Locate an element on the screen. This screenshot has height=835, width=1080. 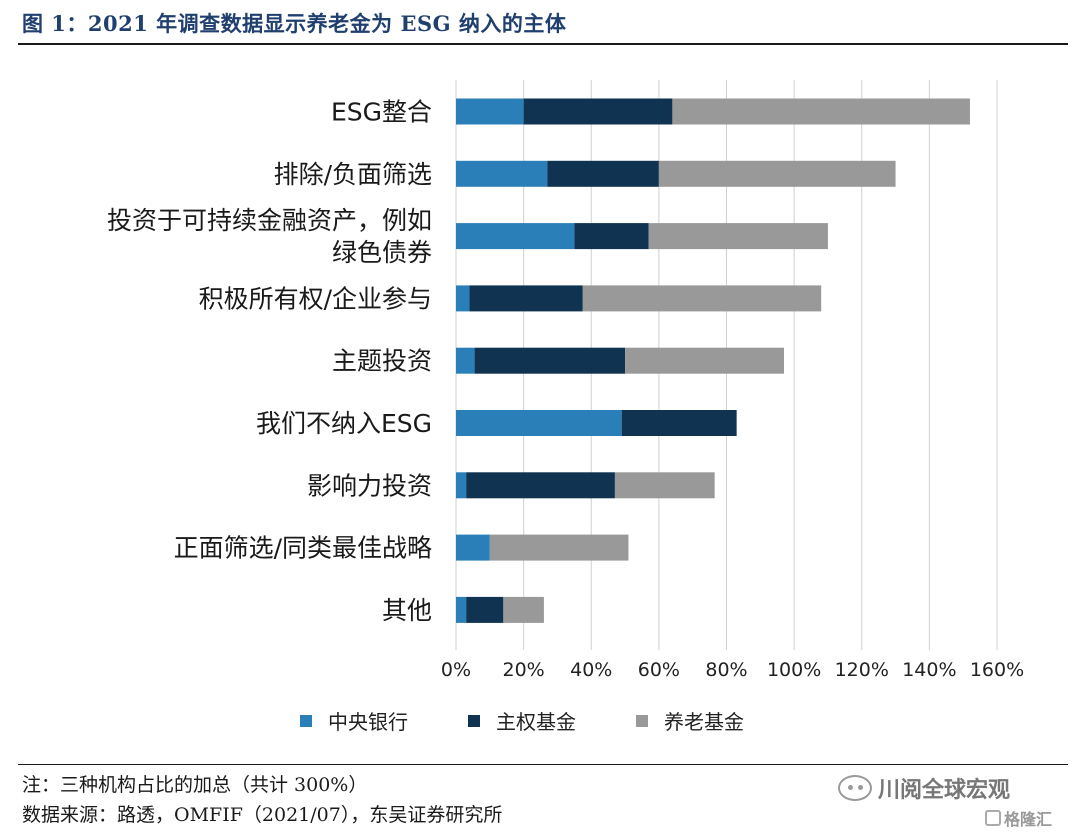
x-tick-labels: 0% 20% 40% 60% 80% 100% 120% 140% 160% is located at coordinates (732, 670).